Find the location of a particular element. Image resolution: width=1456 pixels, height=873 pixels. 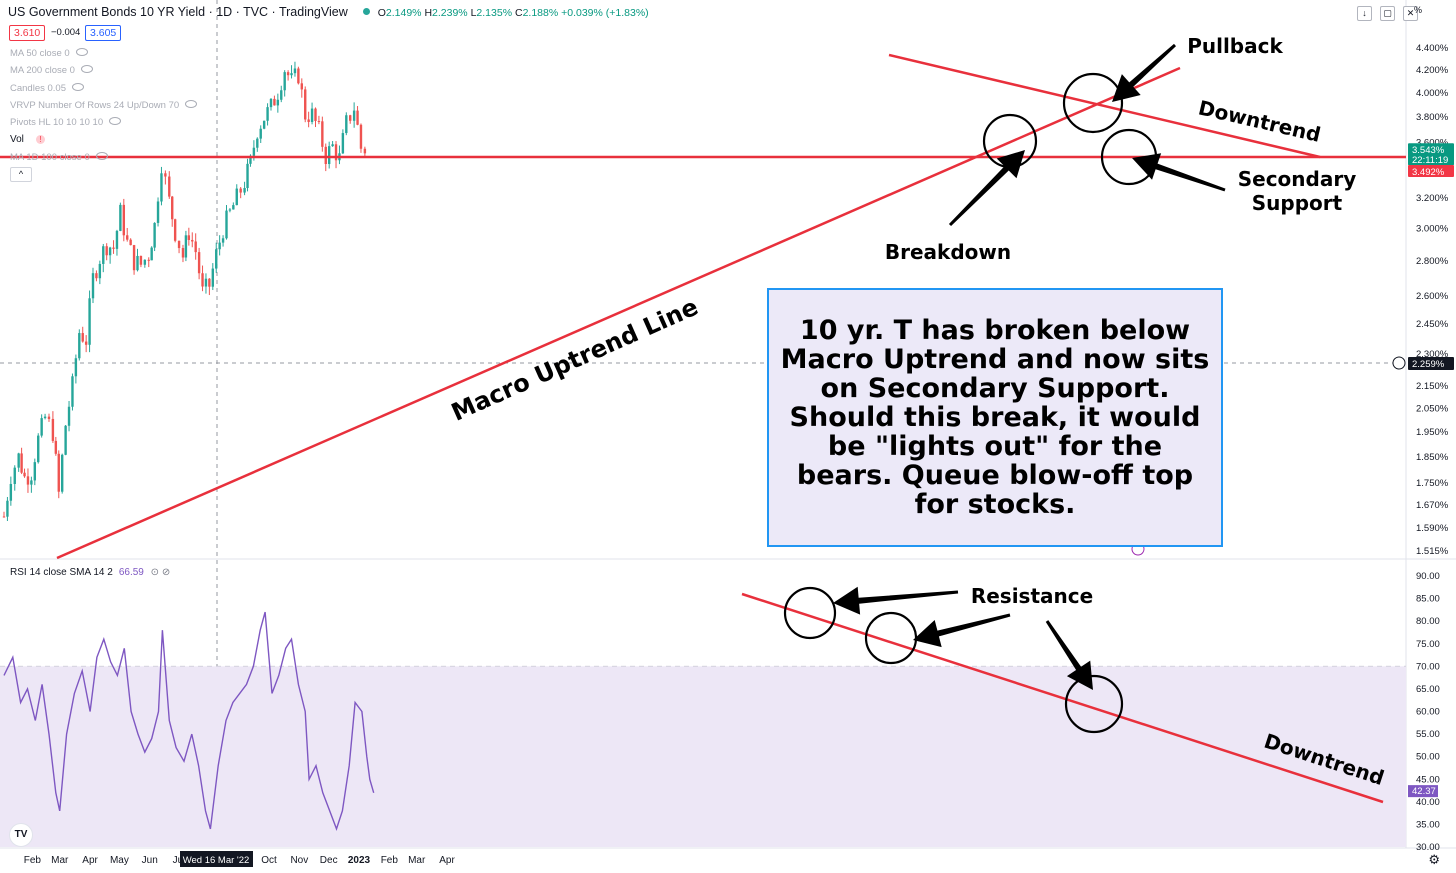

price-tick-label: 4.000% is located at coordinates (1432, 93).